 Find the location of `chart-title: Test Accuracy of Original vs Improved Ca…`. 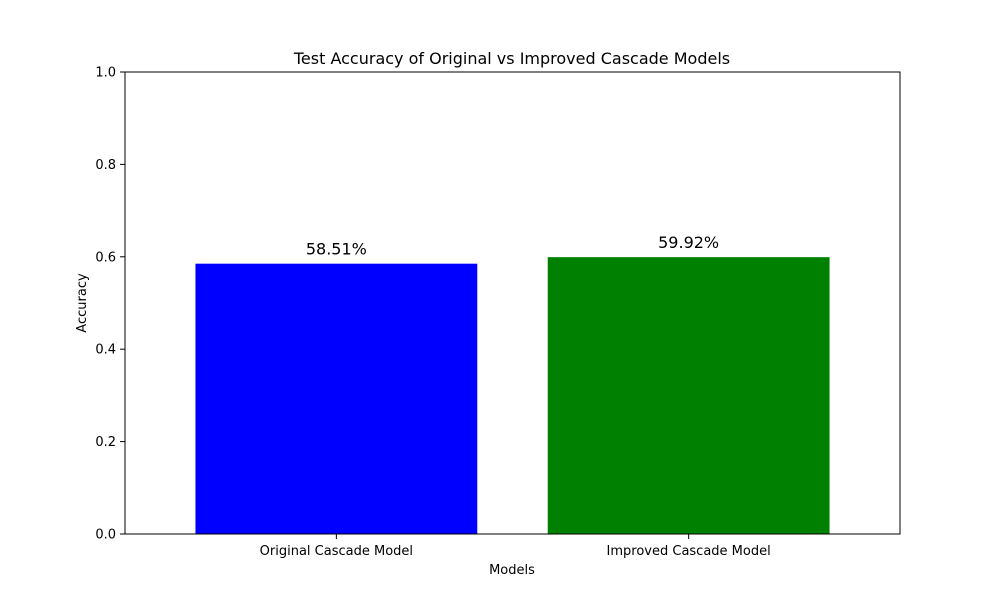

chart-title: Test Accuracy of Original vs Improved Ca… is located at coordinates (511, 58).